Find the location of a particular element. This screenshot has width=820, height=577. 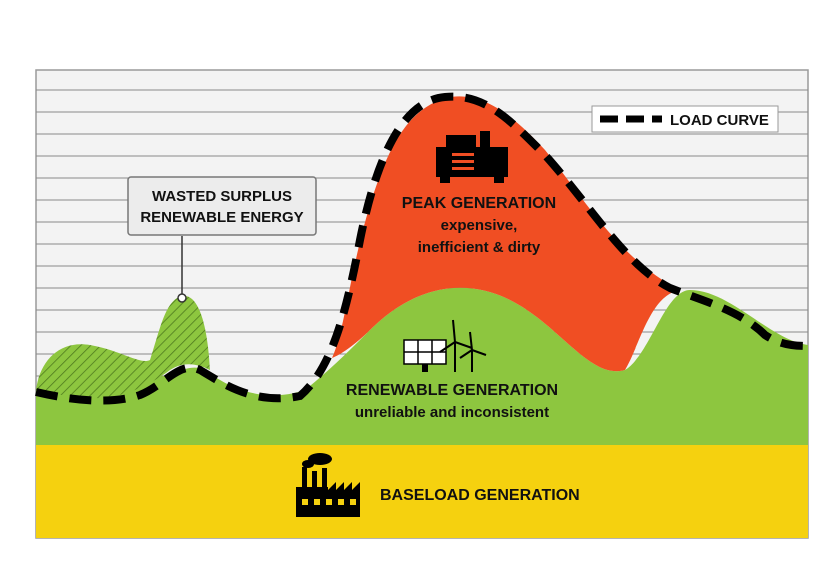

x-axis-label: TIME OF DAY is located at coordinates (443, 558).